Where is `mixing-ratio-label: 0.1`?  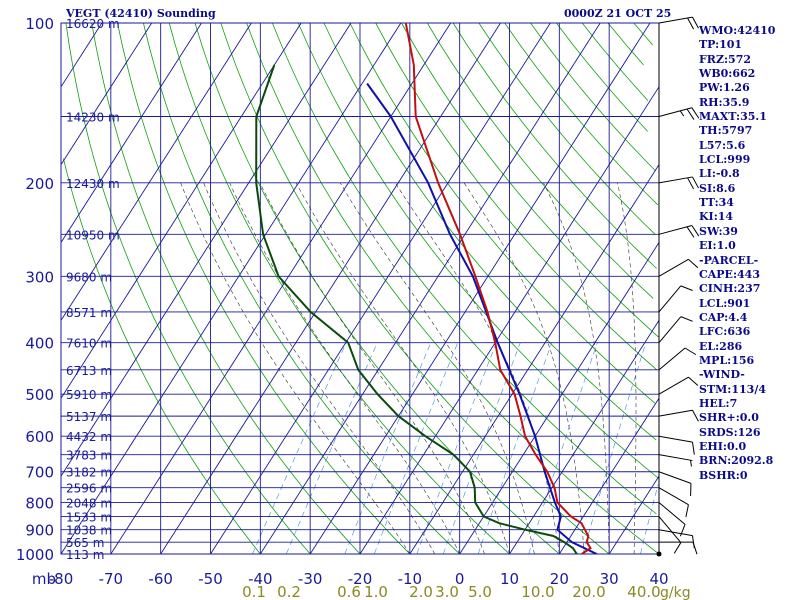
mixing-ratio-label: 0.1 is located at coordinates (254, 591).